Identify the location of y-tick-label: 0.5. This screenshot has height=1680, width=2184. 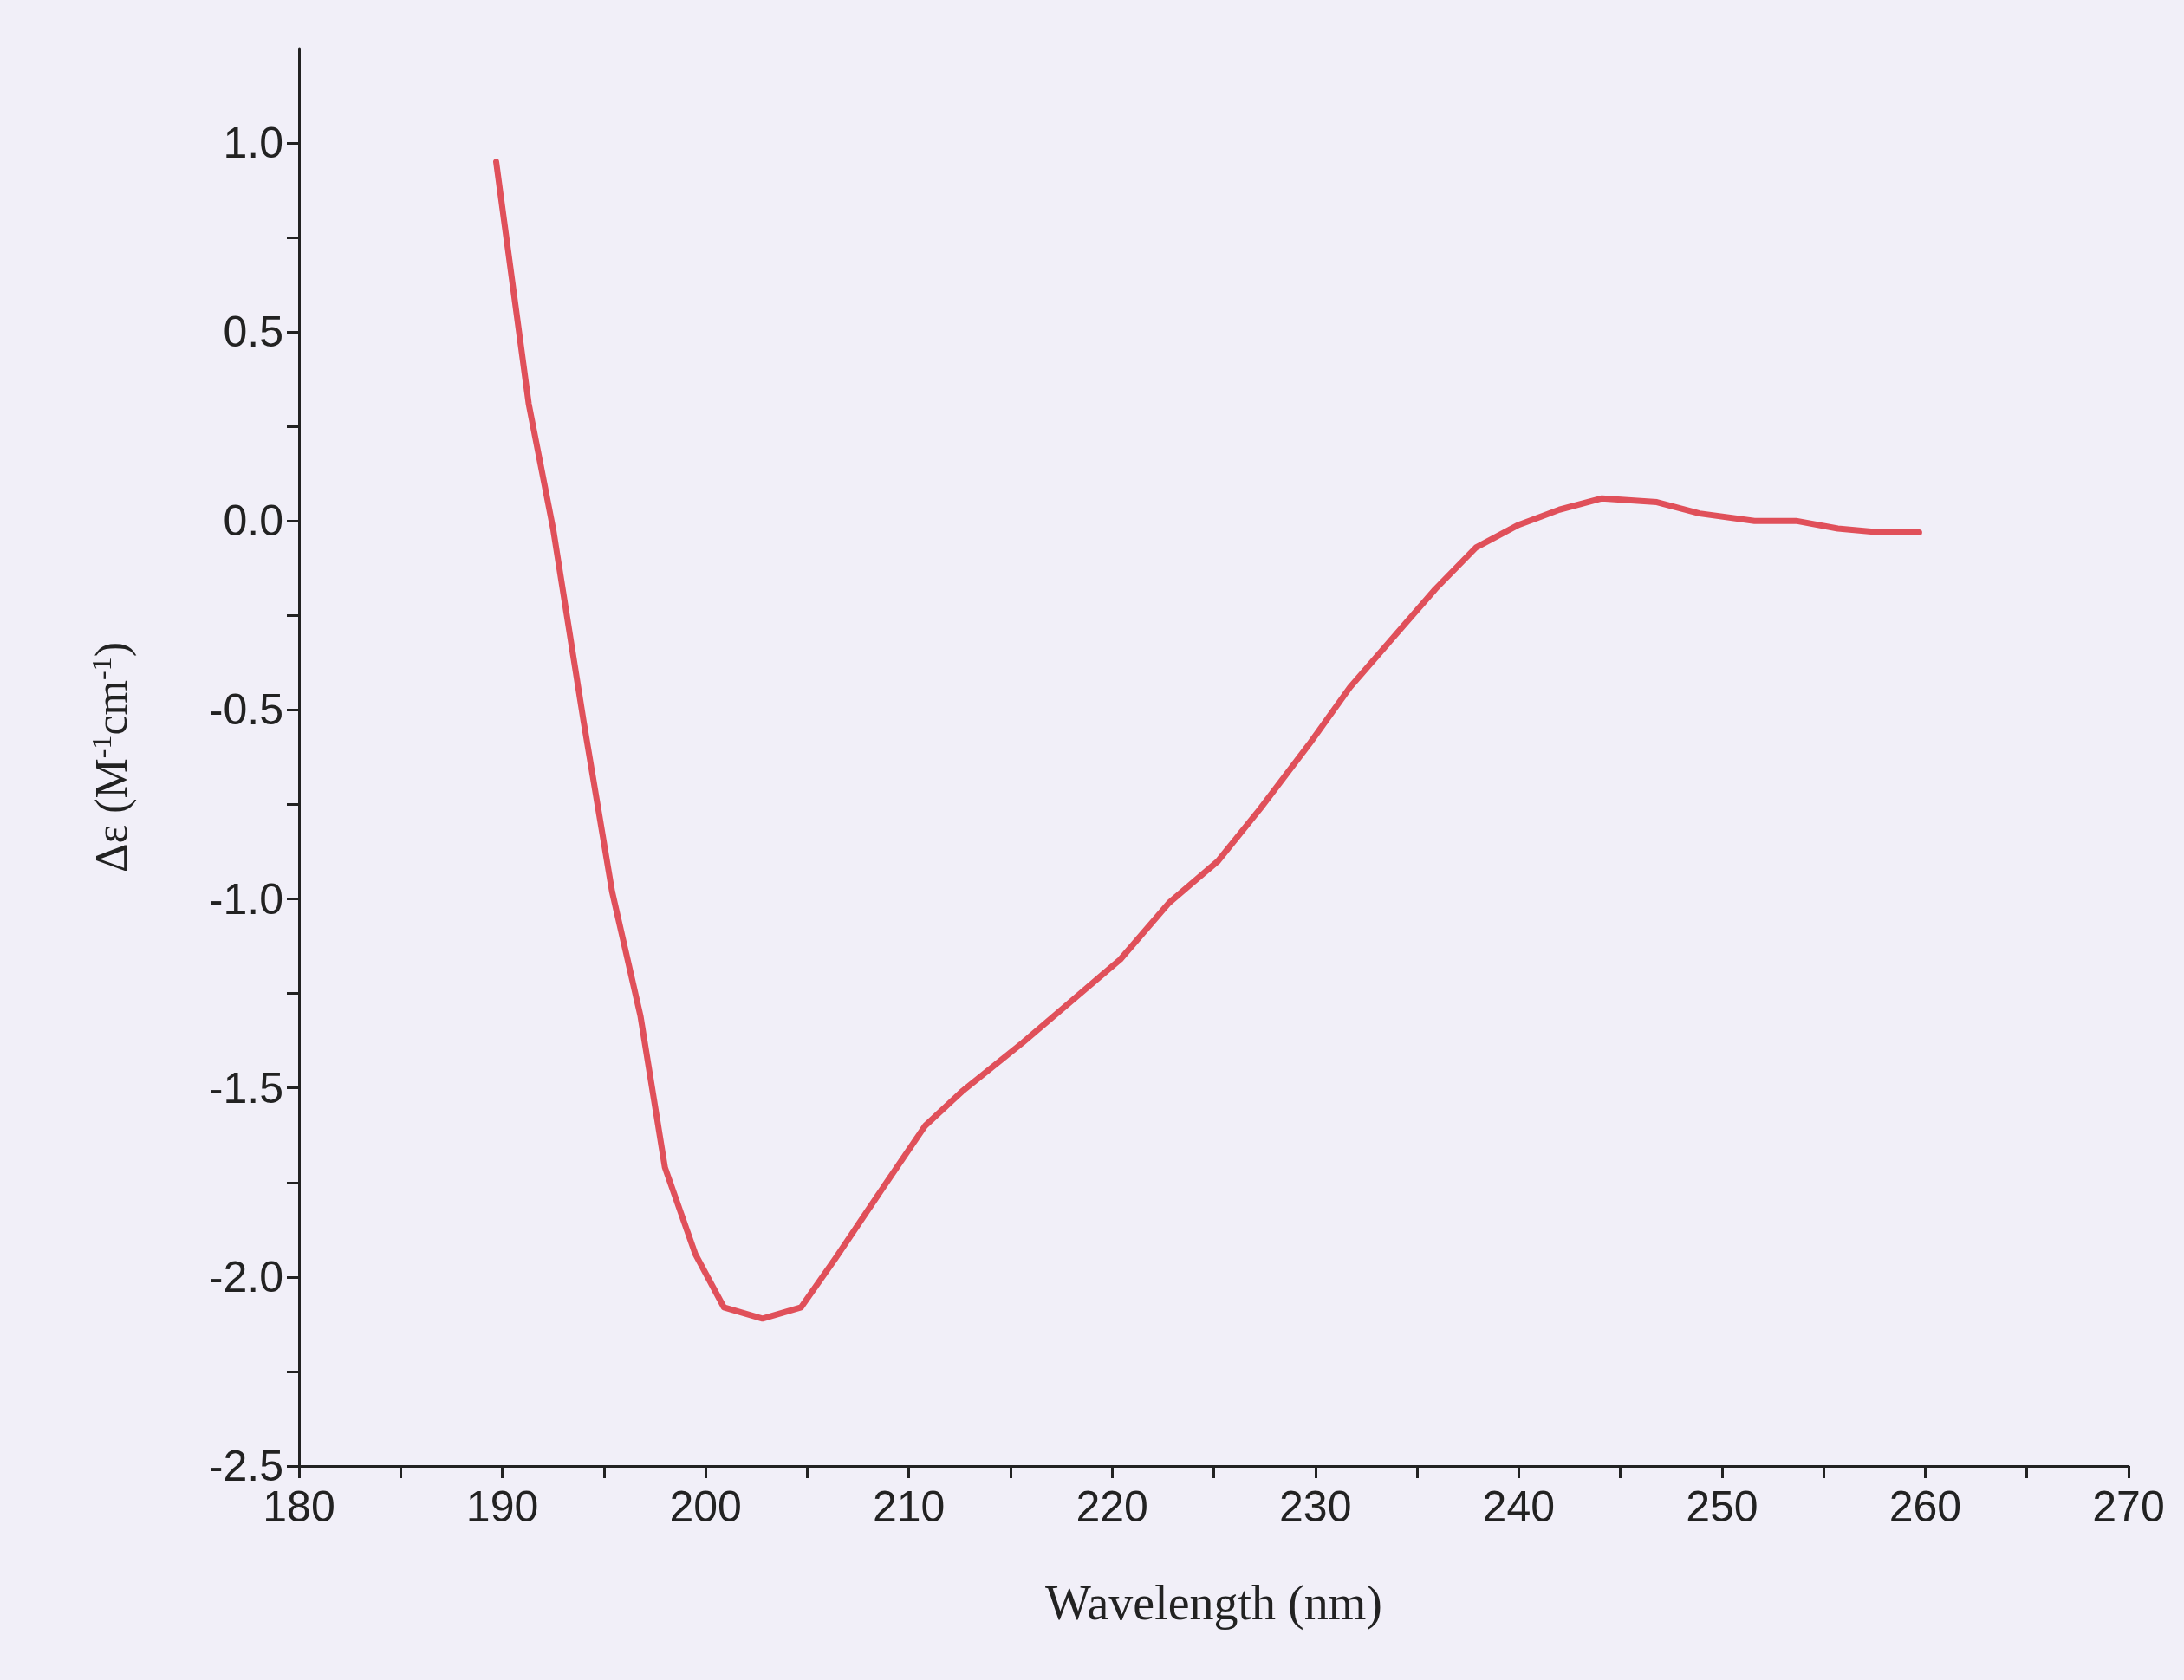
(253, 332).